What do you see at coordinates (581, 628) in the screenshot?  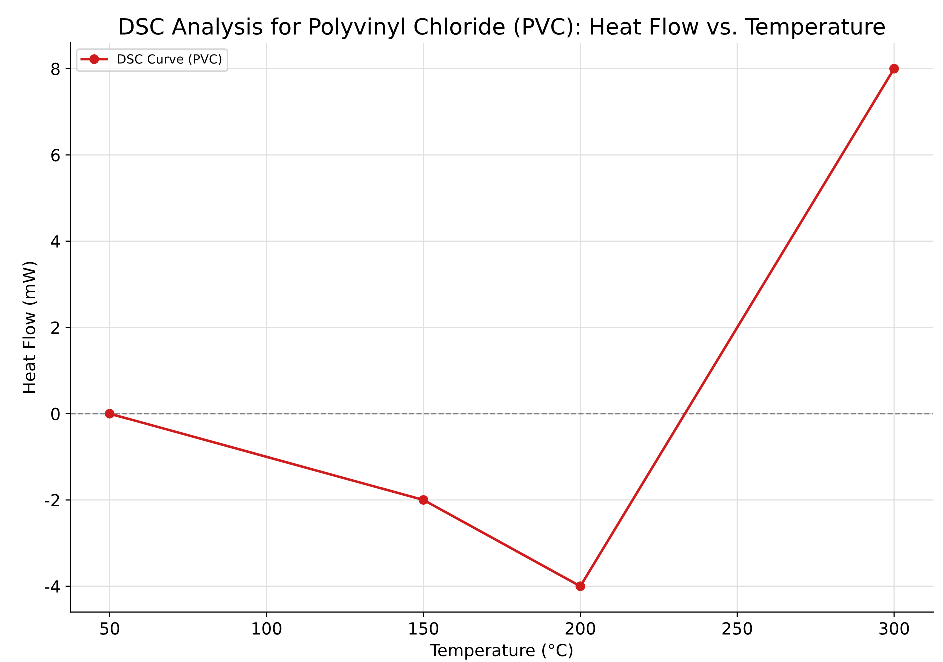 I see `x-tick-label: 200` at bounding box center [581, 628].